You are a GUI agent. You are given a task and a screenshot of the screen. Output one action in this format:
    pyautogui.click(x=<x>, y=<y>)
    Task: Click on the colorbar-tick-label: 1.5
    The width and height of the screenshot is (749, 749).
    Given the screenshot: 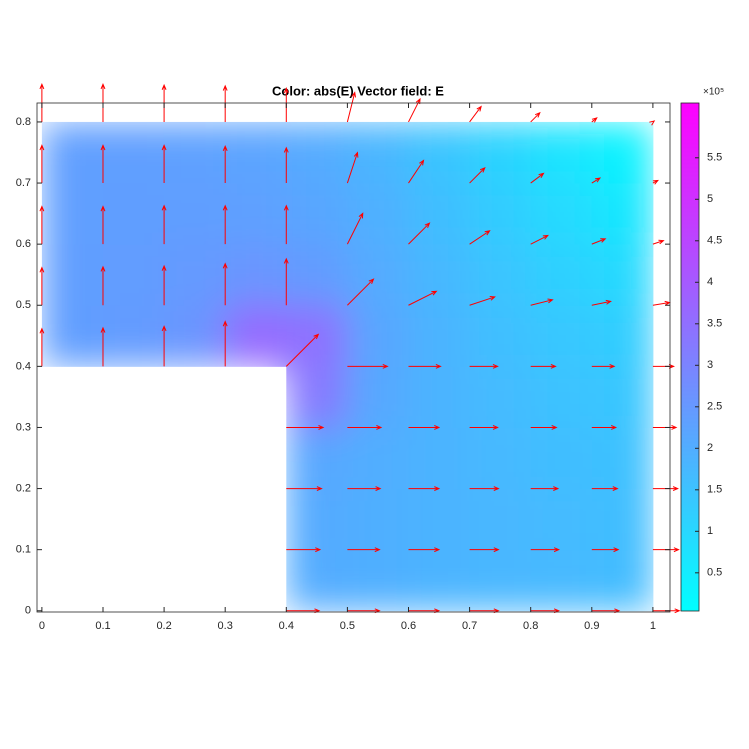 What is the action you would take?
    pyautogui.click(x=714, y=490)
    